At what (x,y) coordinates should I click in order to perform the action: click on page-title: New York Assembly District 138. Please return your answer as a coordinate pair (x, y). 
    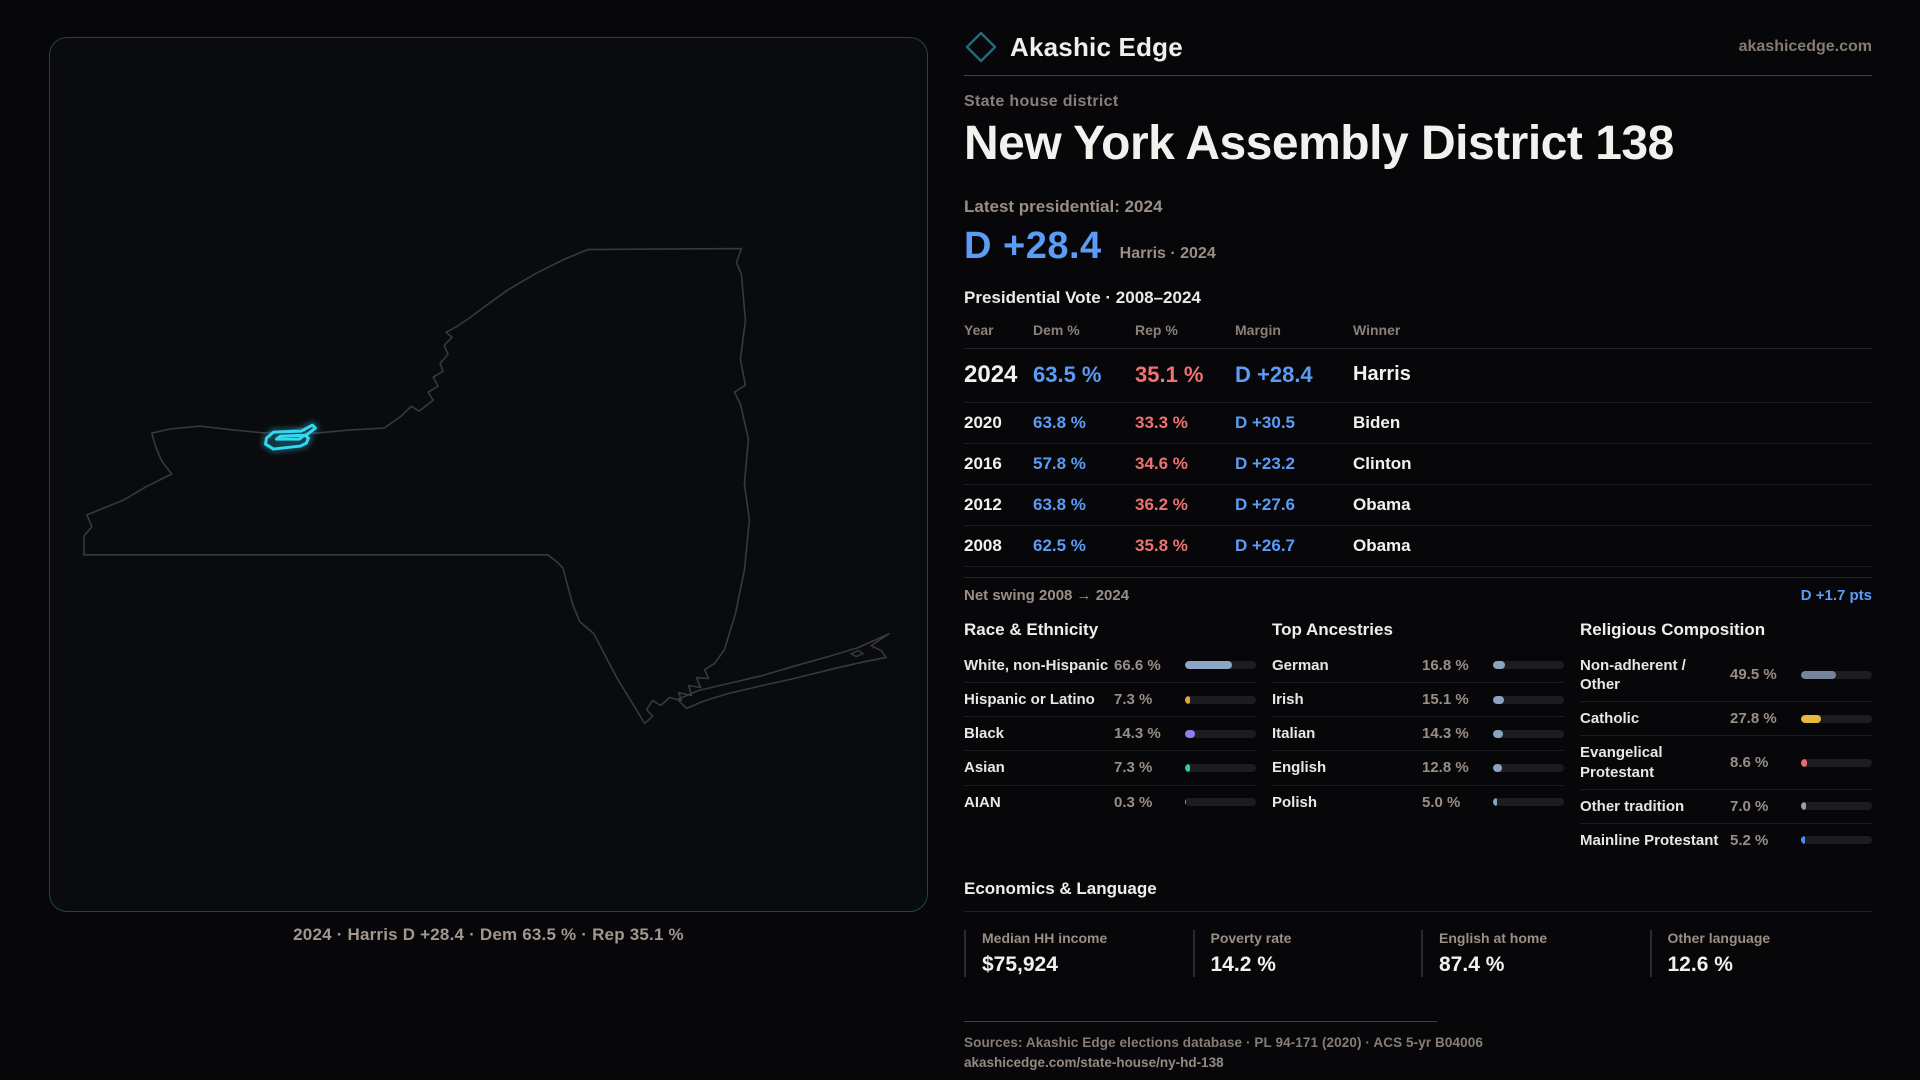
    Looking at the image, I should click on (1319, 143).